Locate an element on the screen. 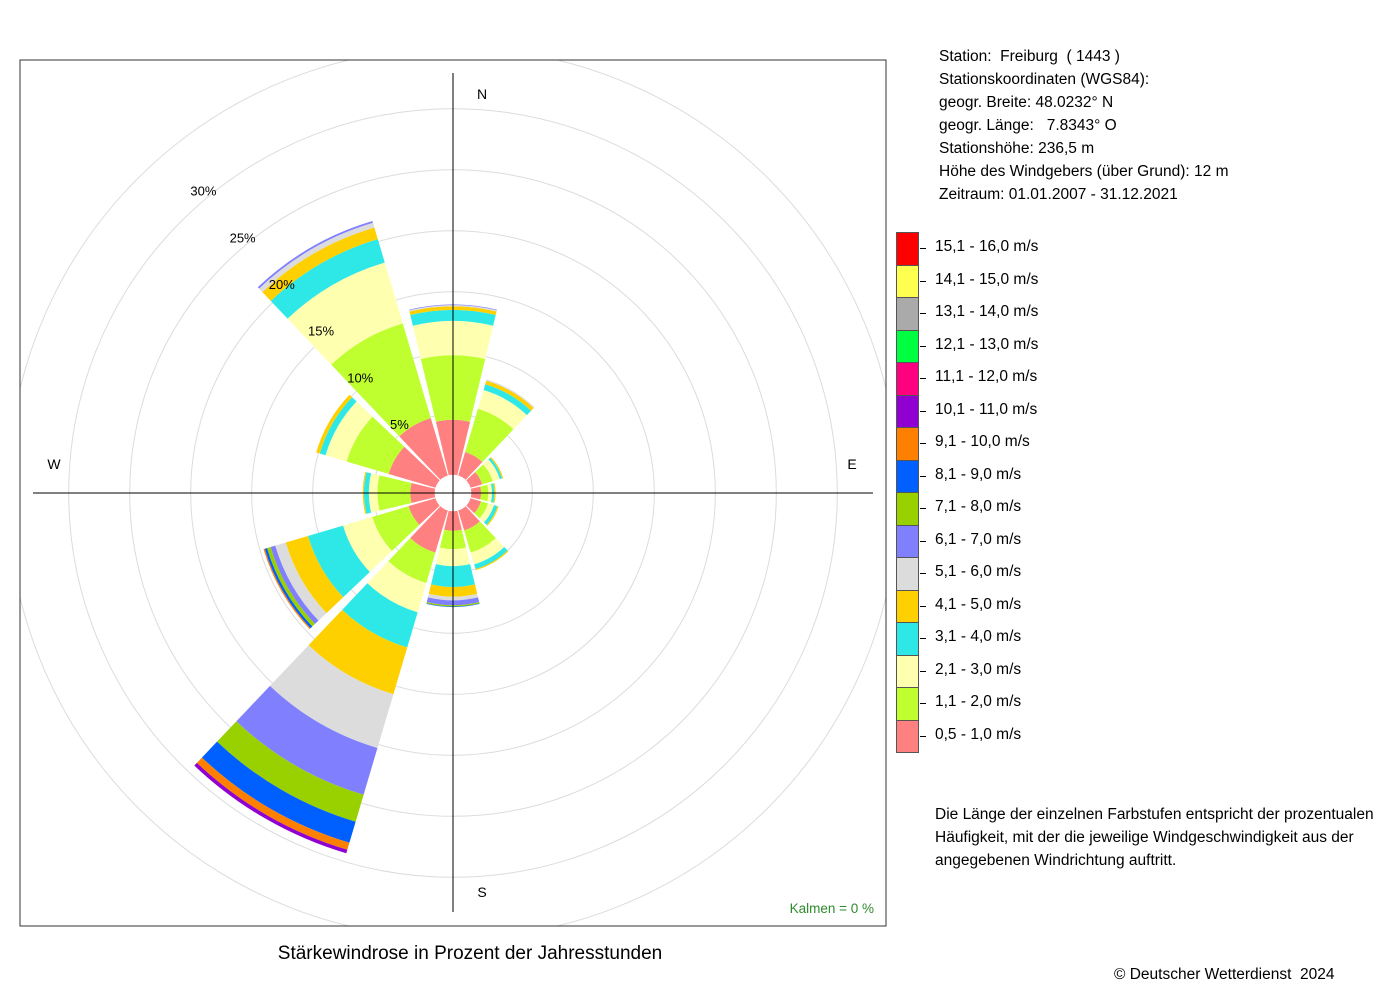 The height and width of the screenshot is (1000, 1400). legend-label: 0,5 - 1,0 m/s is located at coordinates (978, 734).